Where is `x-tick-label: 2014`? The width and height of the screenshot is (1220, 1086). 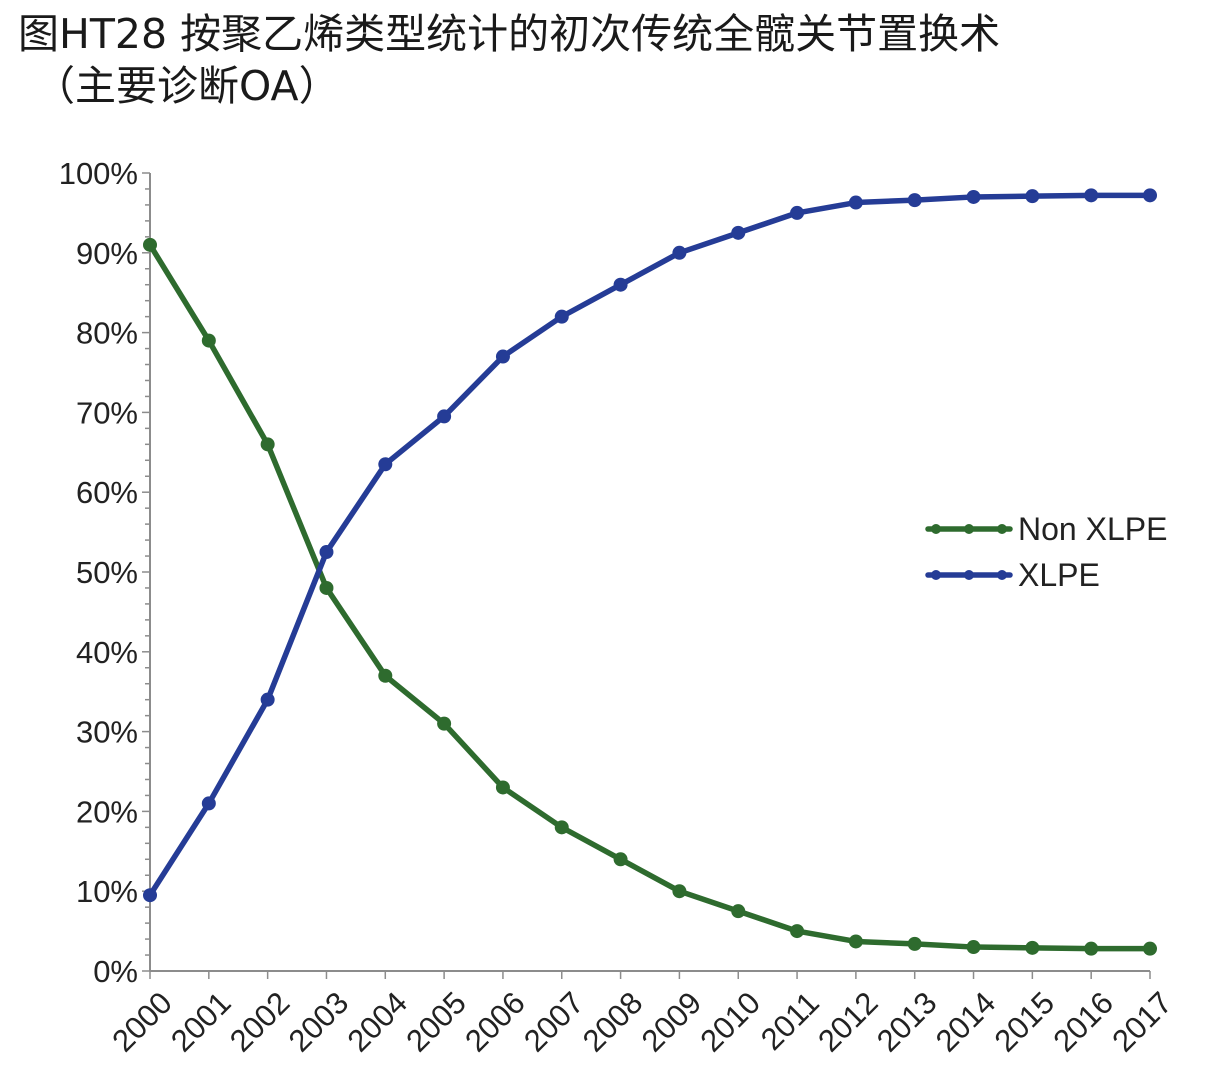 x-tick-label: 2014 is located at coordinates (966, 1022).